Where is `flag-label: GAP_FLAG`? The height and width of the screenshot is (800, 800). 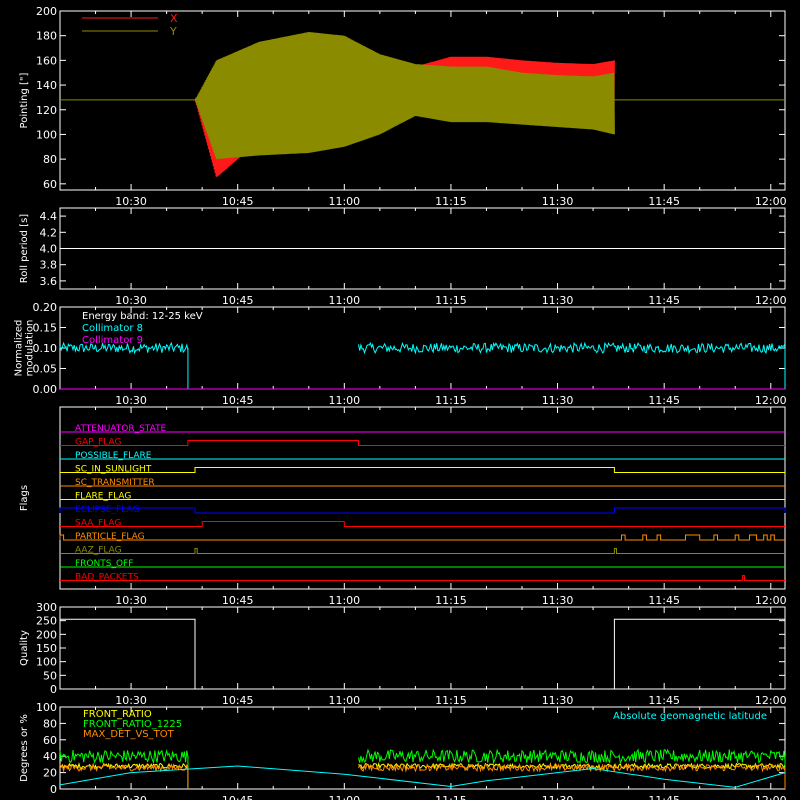 flag-label: GAP_FLAG is located at coordinates (98, 443).